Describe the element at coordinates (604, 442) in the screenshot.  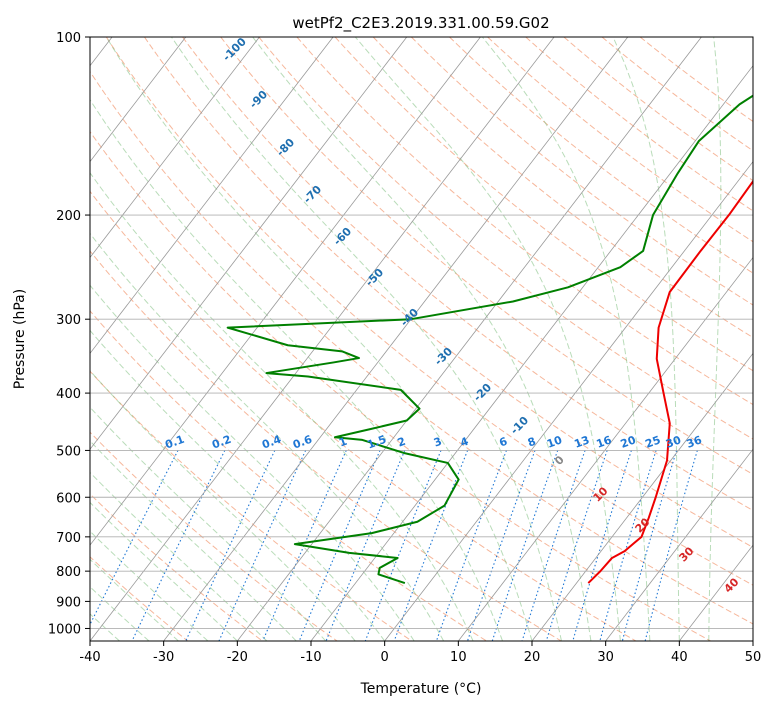
I see `mixing-ratio-label: 16` at that location.